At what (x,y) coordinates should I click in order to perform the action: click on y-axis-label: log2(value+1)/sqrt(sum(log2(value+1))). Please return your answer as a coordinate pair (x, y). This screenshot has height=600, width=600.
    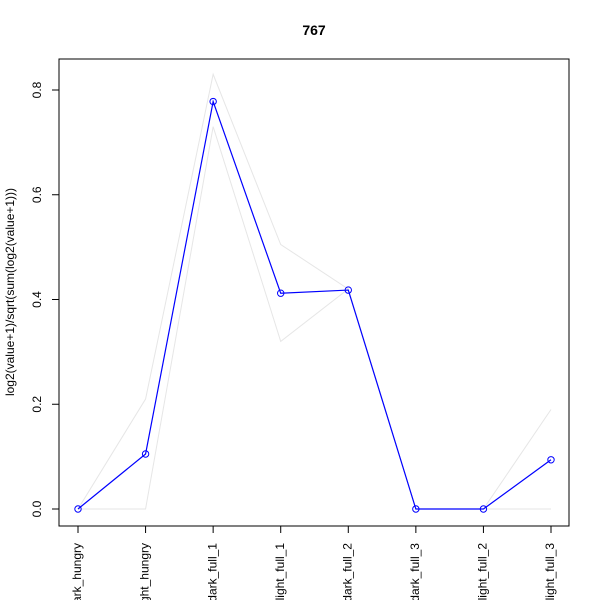
    Looking at the image, I should click on (10, 292).